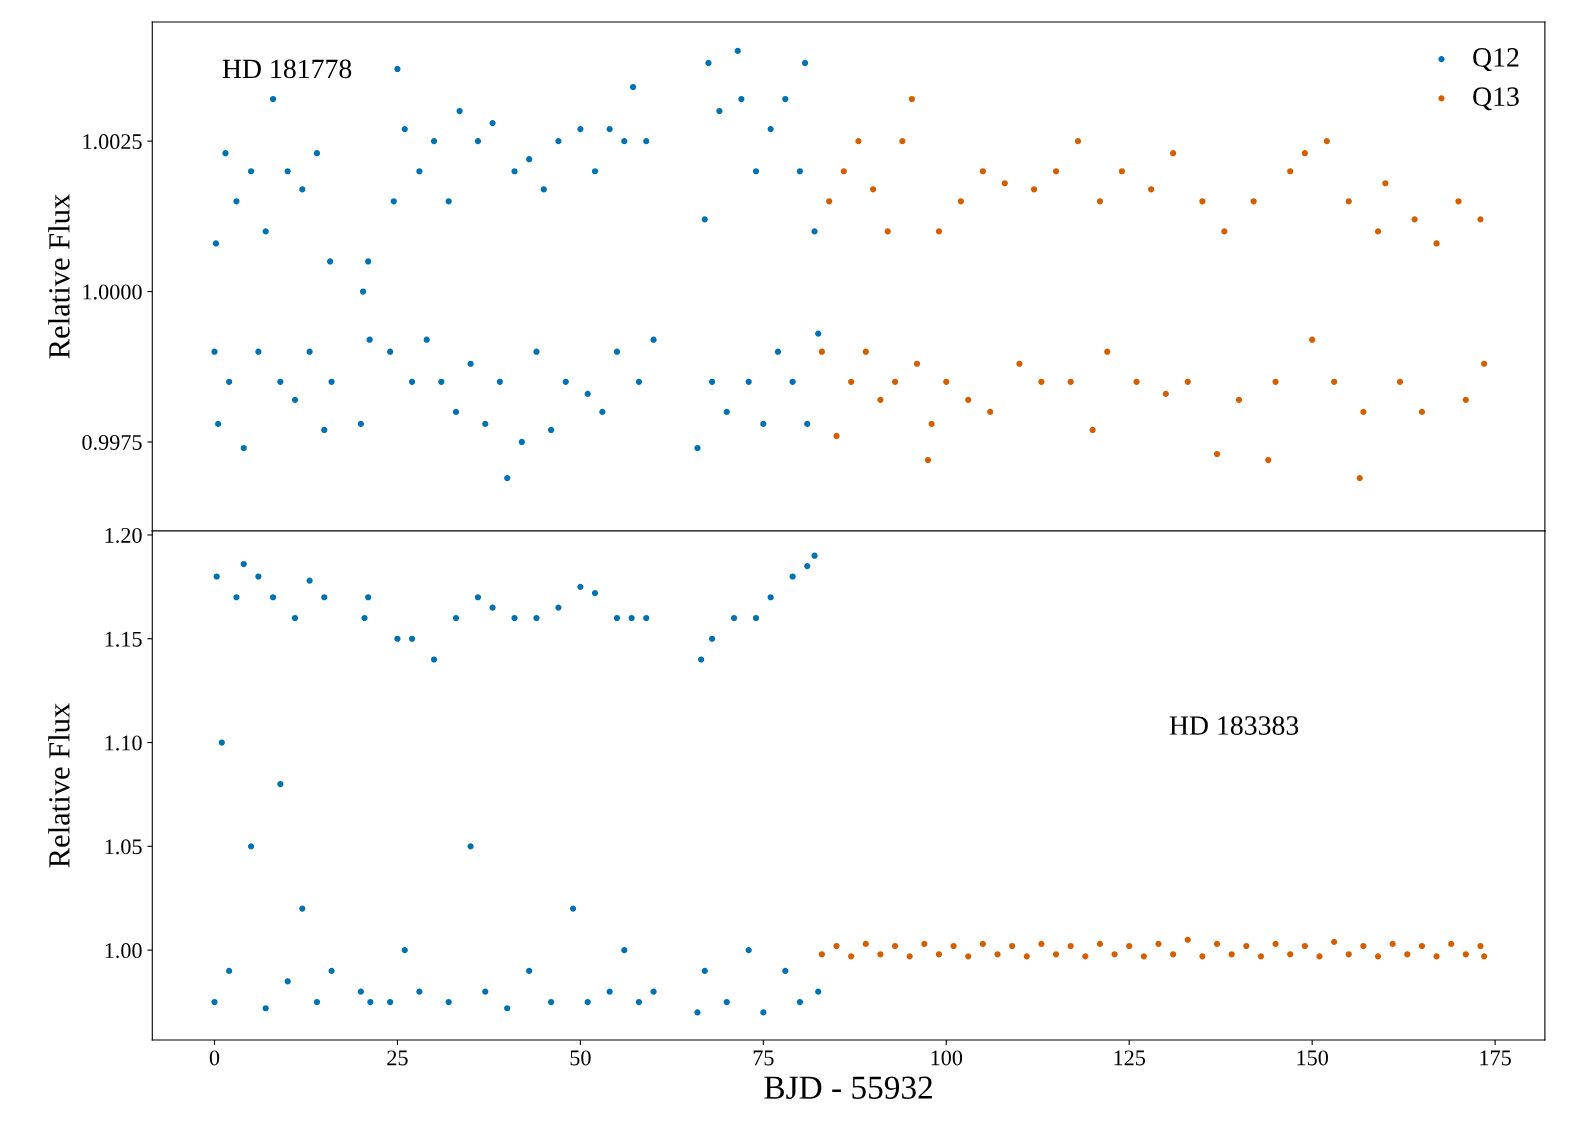  I want to click on x-tick-label: 125, so click(1130, 1058).